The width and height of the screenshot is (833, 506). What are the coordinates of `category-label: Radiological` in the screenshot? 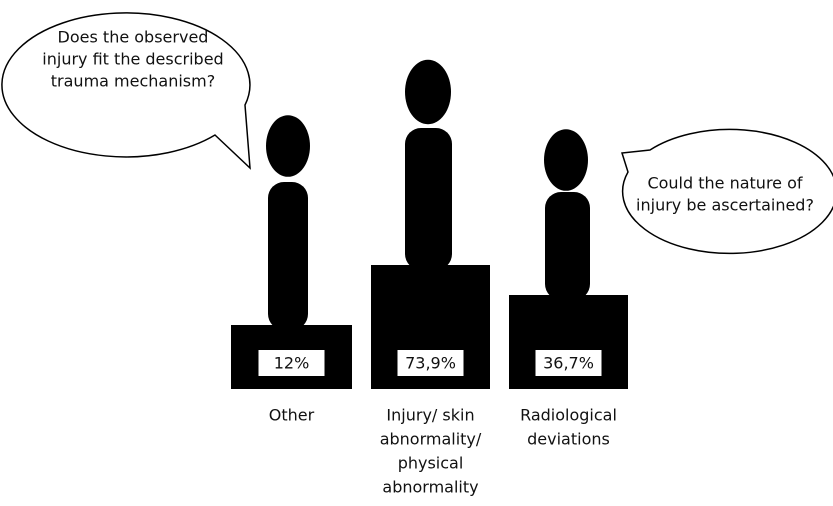 It's located at (568, 415).